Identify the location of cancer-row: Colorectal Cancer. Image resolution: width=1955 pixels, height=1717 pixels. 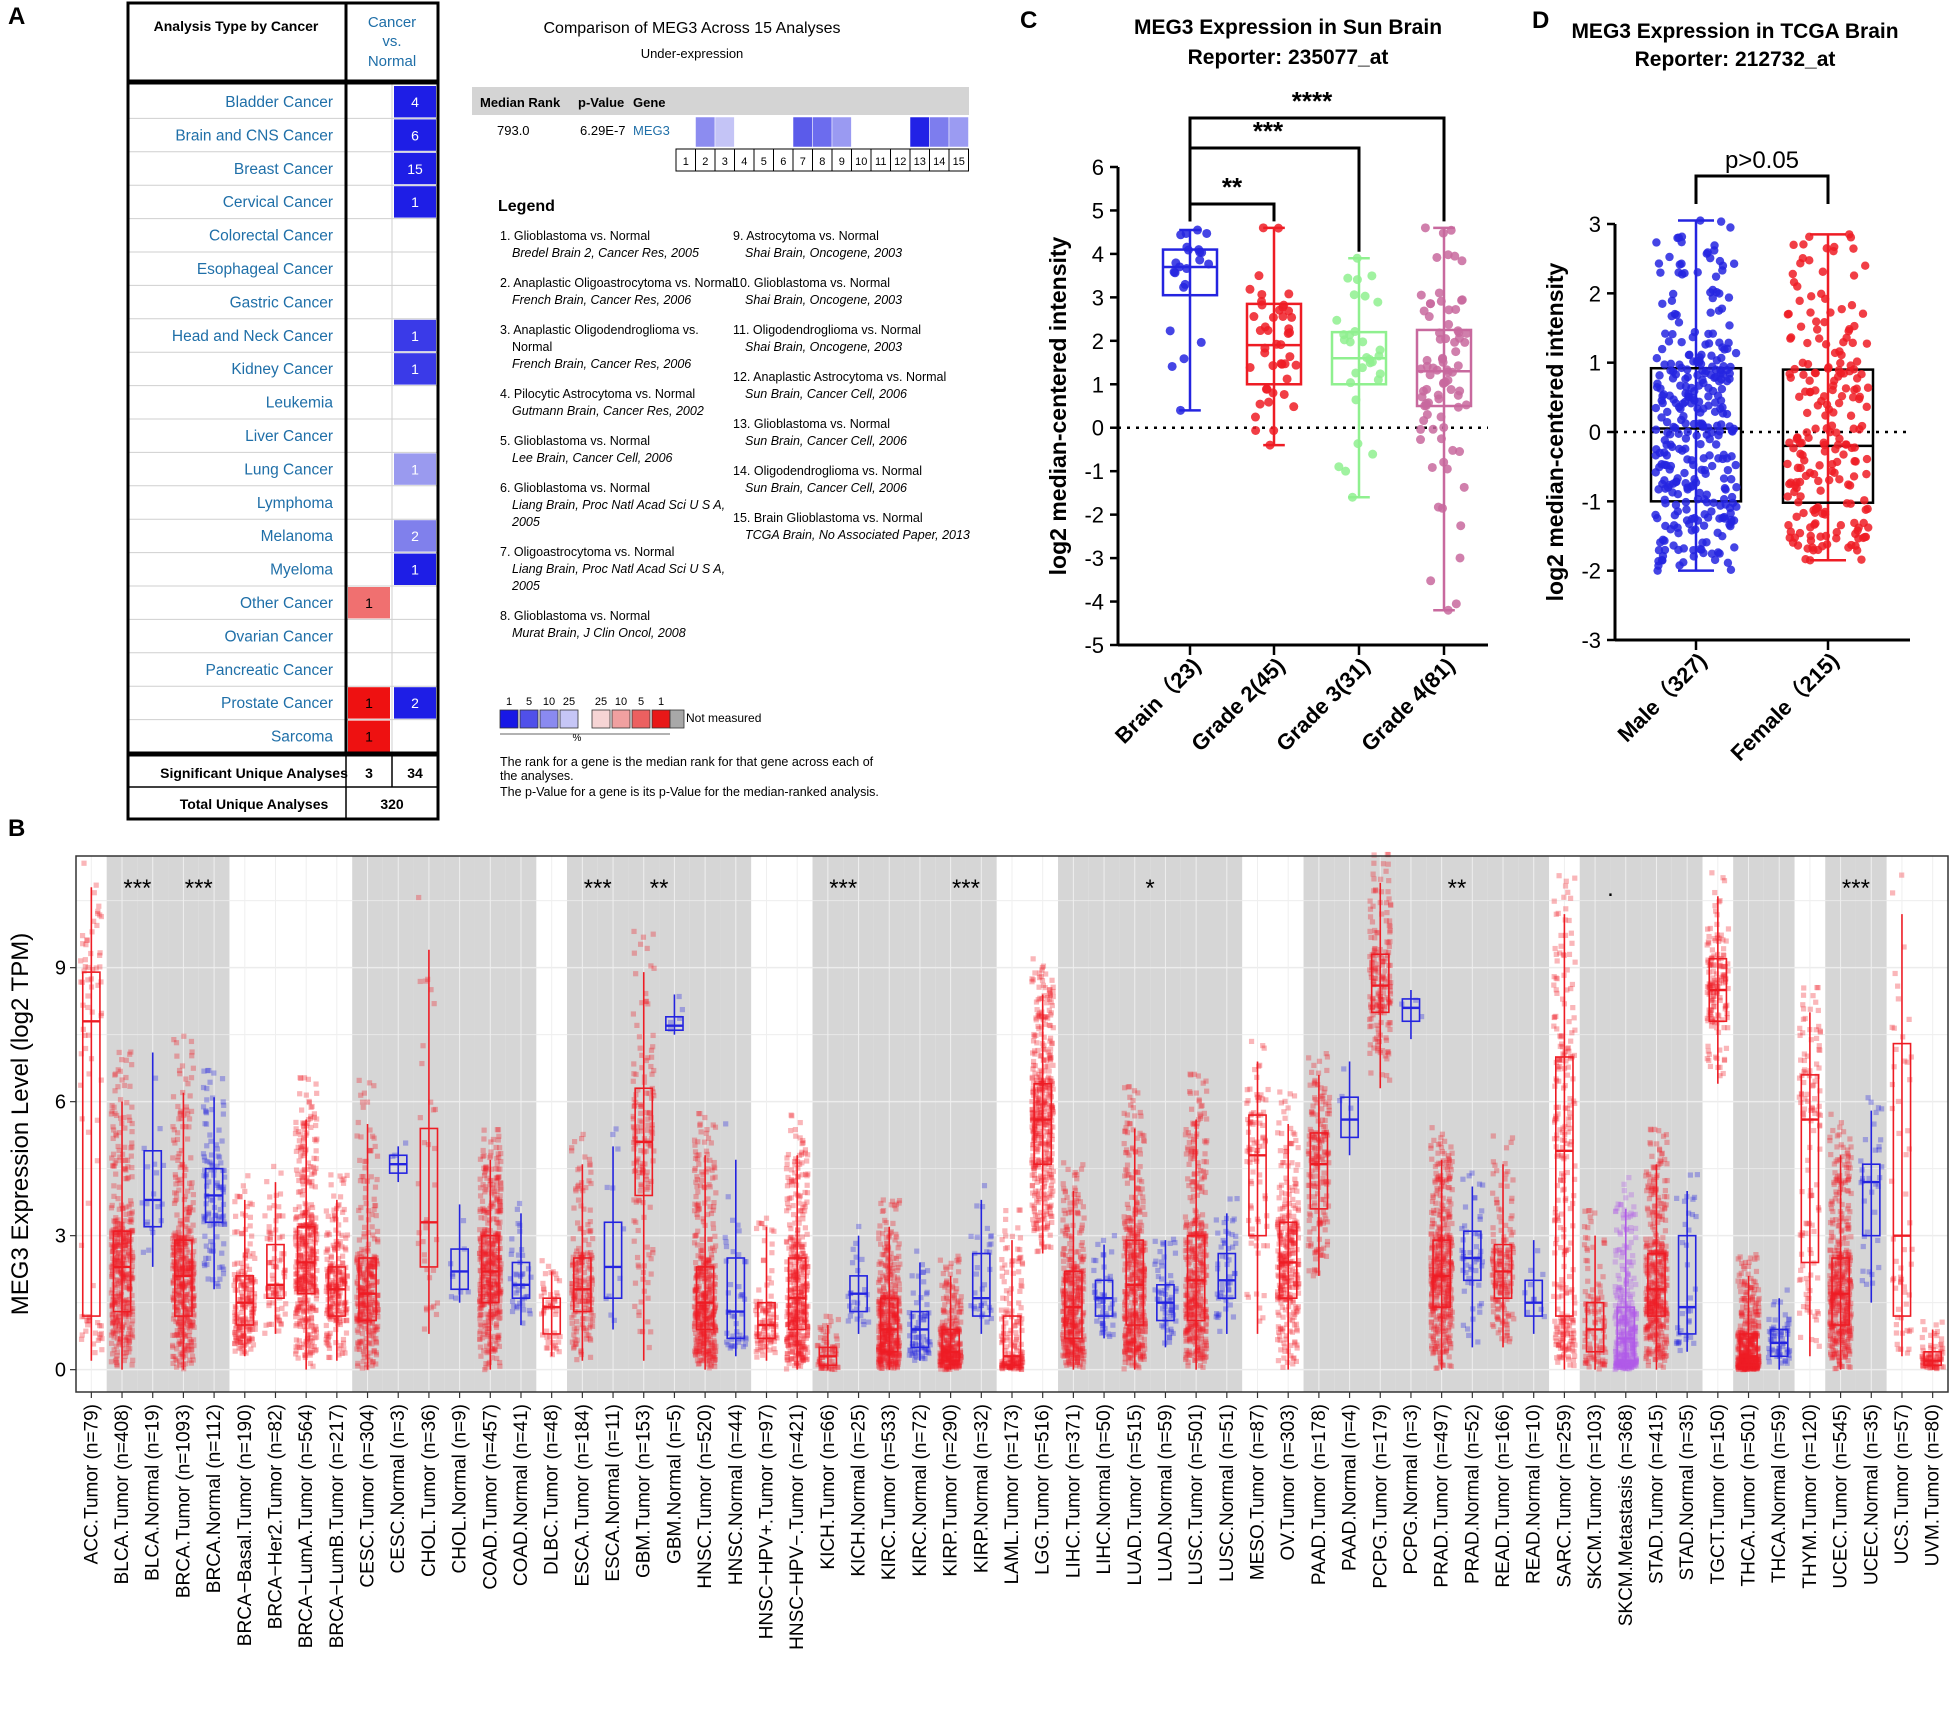
(283, 240).